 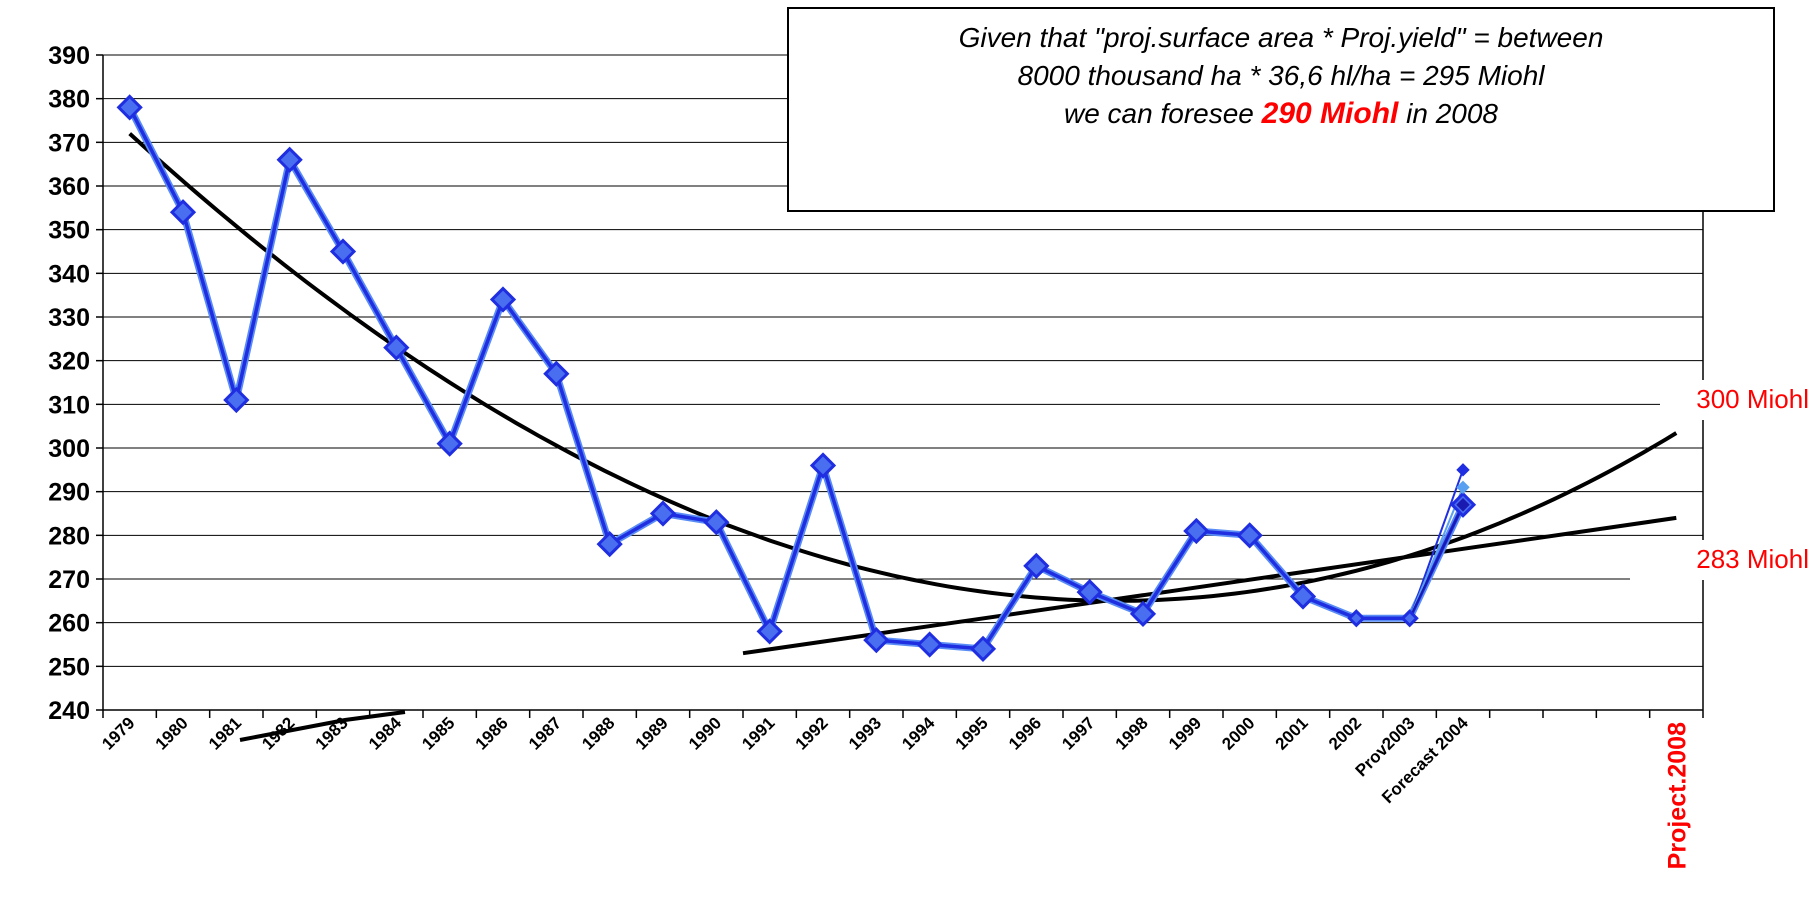 What do you see at coordinates (69, 580) in the screenshot?
I see `y-tick-label-270: 270` at bounding box center [69, 580].